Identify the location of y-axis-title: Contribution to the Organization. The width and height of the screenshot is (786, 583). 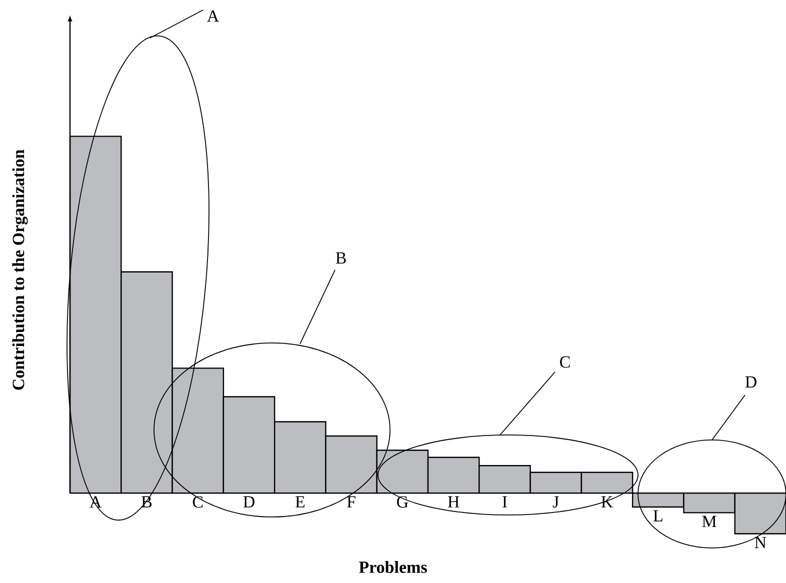
(20, 270).